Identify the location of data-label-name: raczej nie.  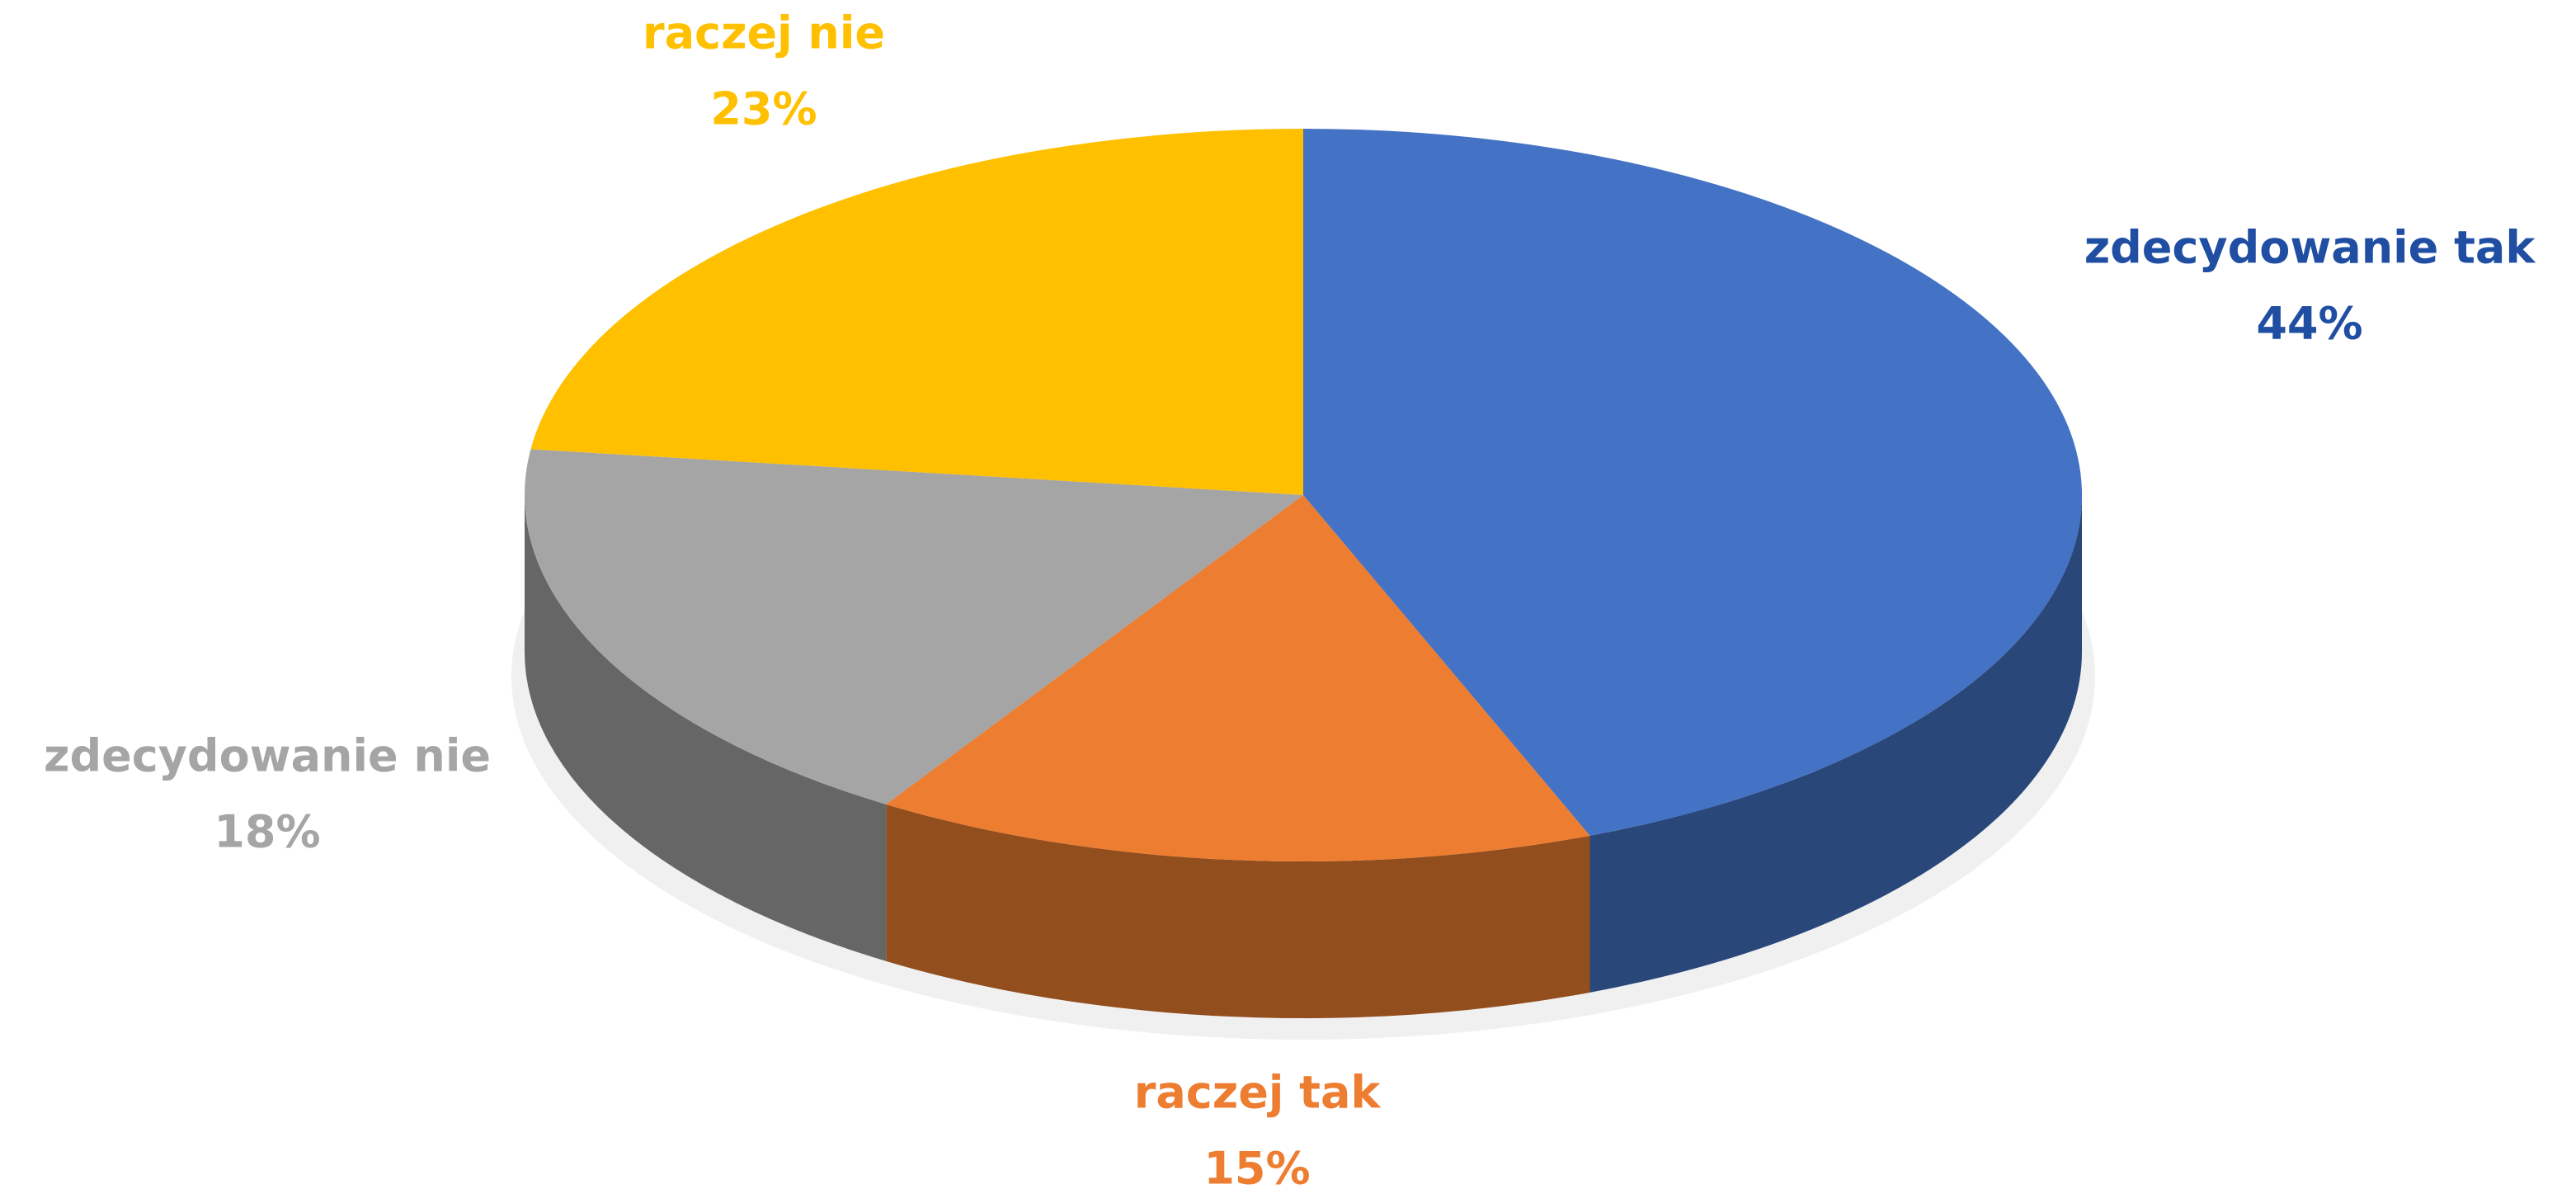
(764, 33).